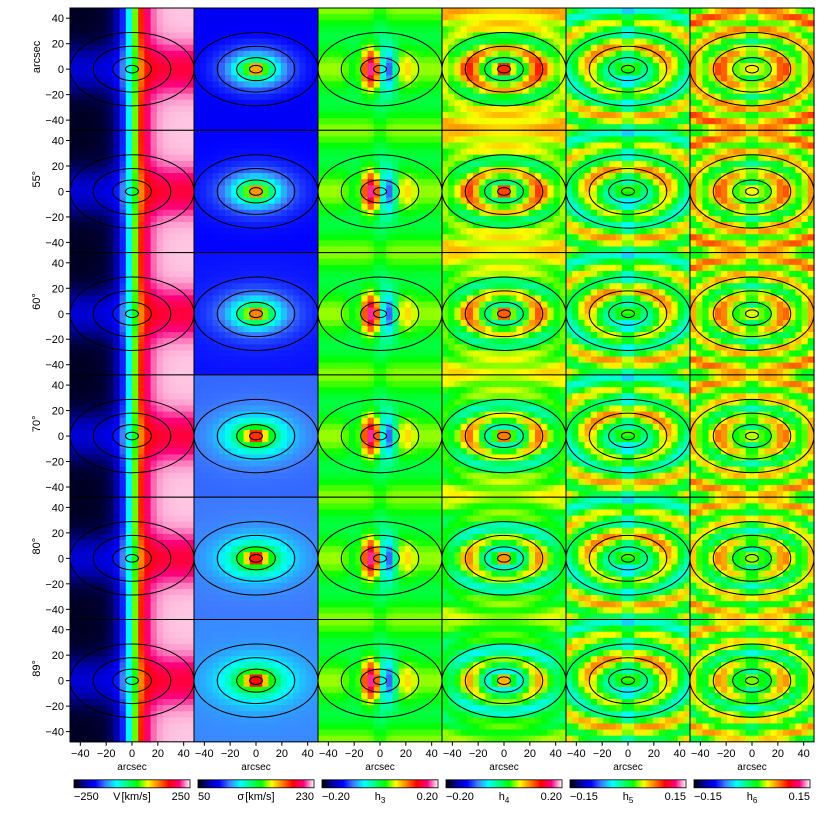 This screenshot has height=830, width=830. I want to click on row-label: 60°, so click(37, 301).